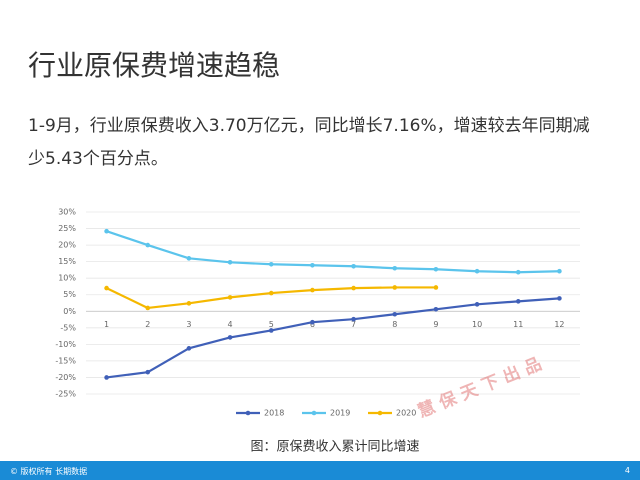 This screenshot has height=480, width=640. I want to click on x-tick-label: 11, so click(518, 324).